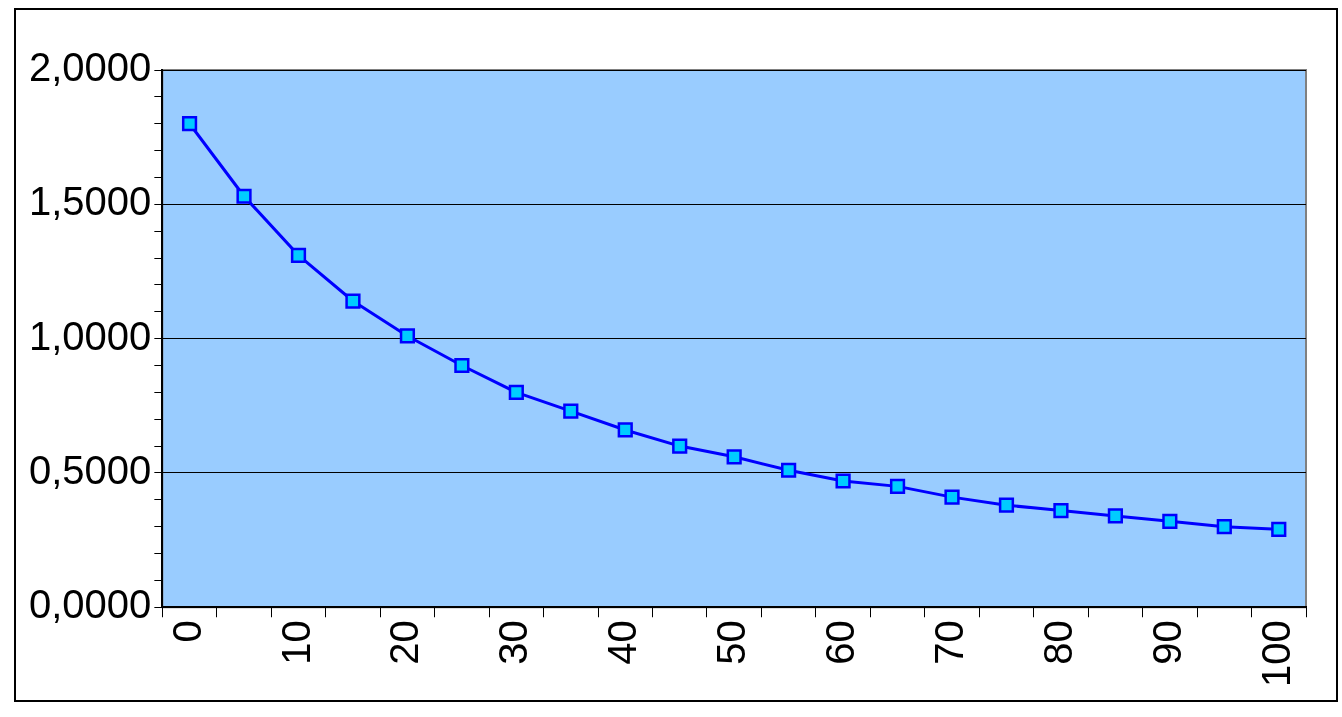 This screenshot has height=717, width=1342. I want to click on x-tick-label: 40, so click(622, 642).